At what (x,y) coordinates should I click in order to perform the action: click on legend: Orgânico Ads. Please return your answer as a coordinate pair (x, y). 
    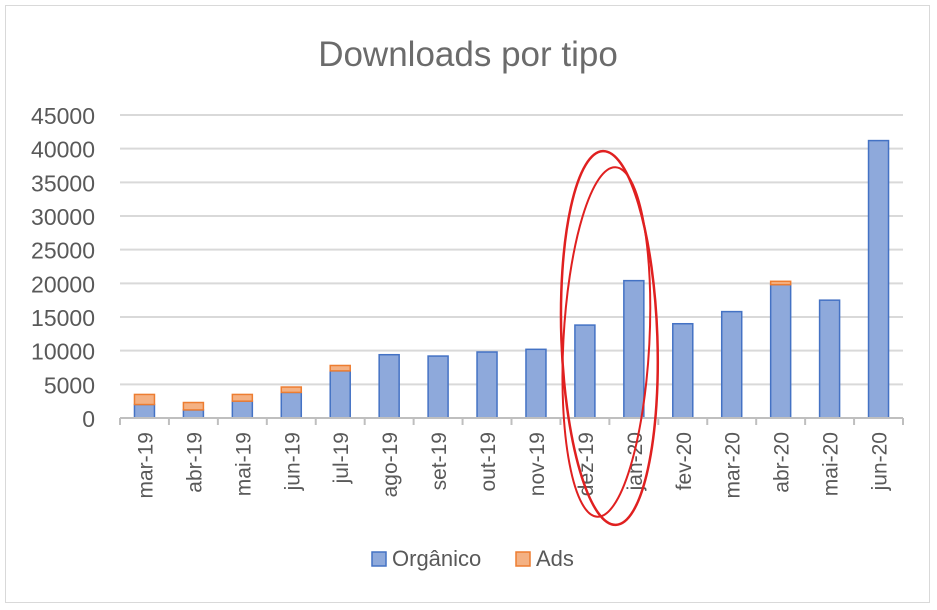
    Looking at the image, I should click on (472, 558).